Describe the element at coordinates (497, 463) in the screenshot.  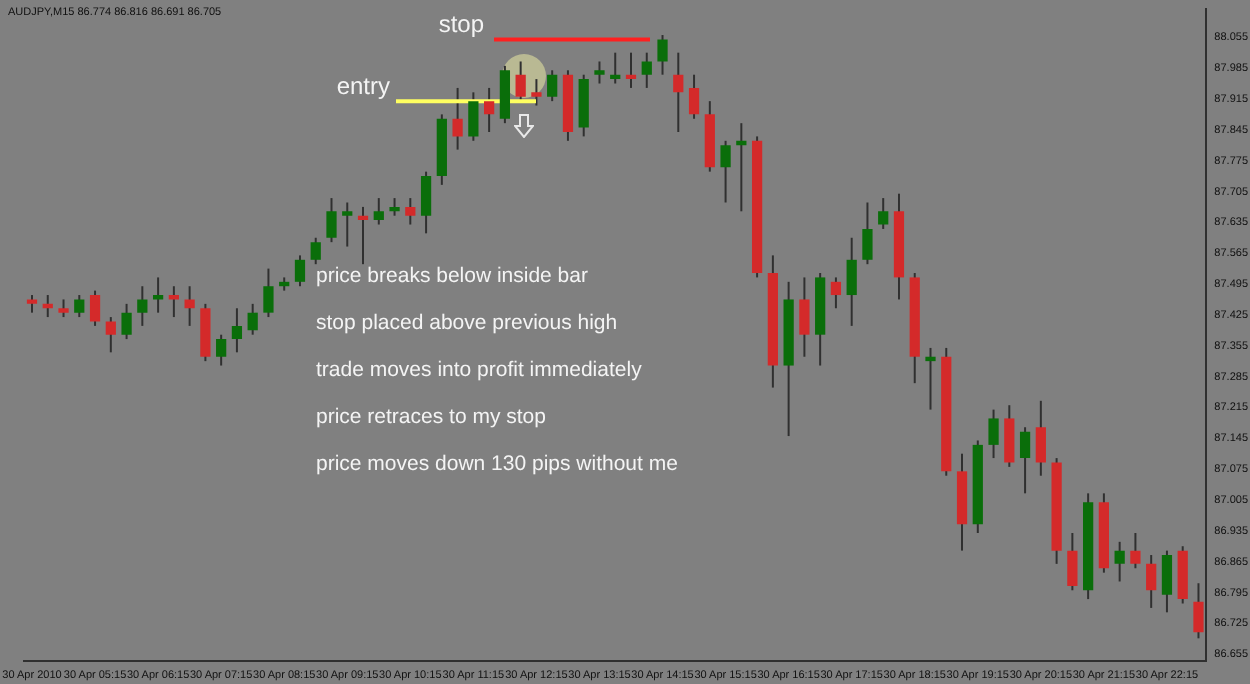
I see `annotation: price moves down 130 pips without me` at that location.